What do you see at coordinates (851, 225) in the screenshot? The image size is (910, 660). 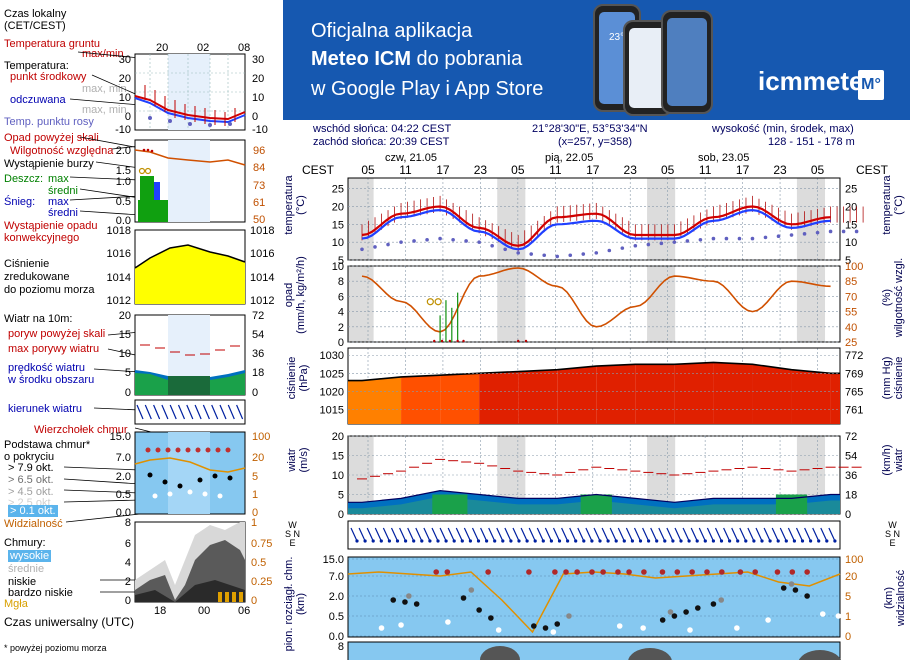 I see `temp-tick-right: 15` at bounding box center [851, 225].